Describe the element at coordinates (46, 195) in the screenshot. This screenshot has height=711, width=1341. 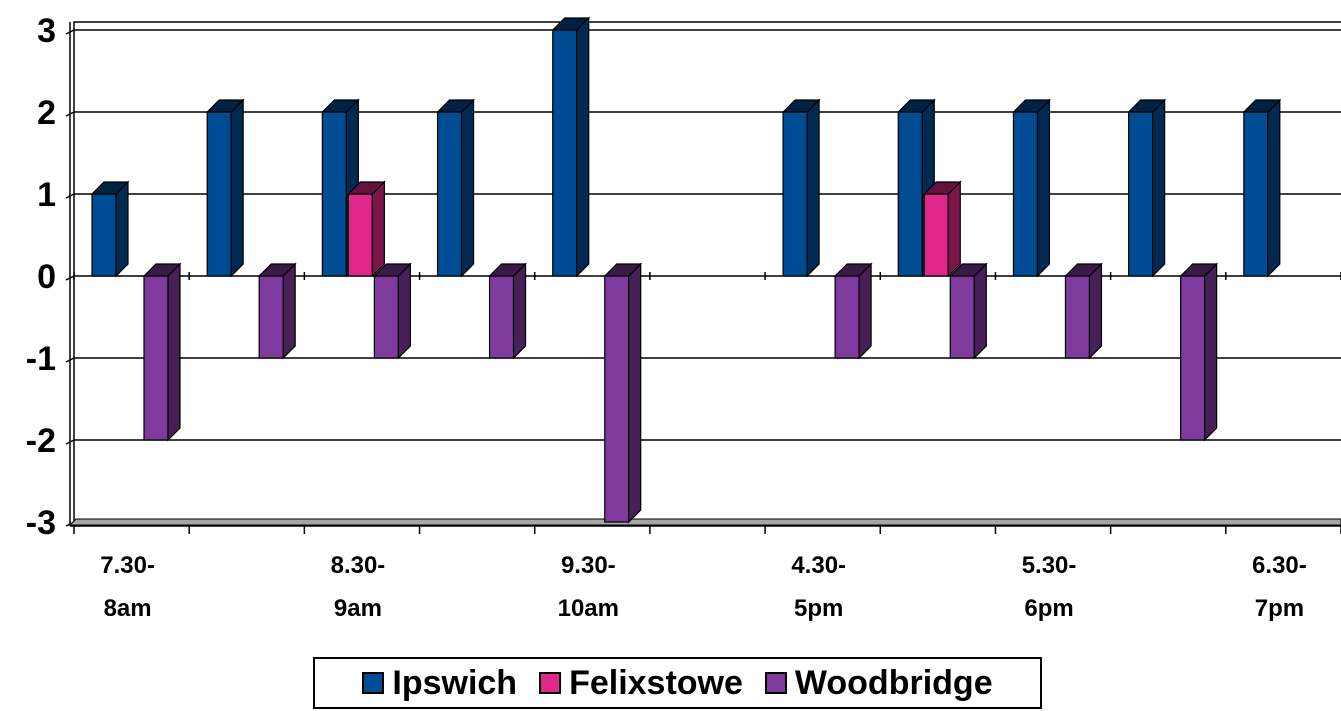
I see `y-tick-label: 1` at that location.